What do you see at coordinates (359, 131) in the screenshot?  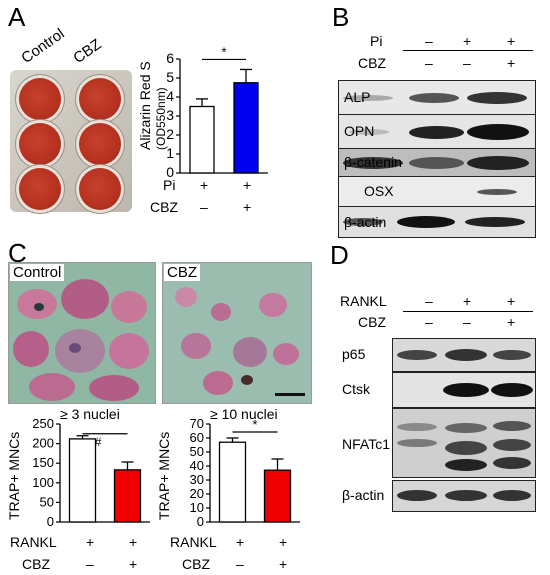 I see `blot-label: OPN` at bounding box center [359, 131].